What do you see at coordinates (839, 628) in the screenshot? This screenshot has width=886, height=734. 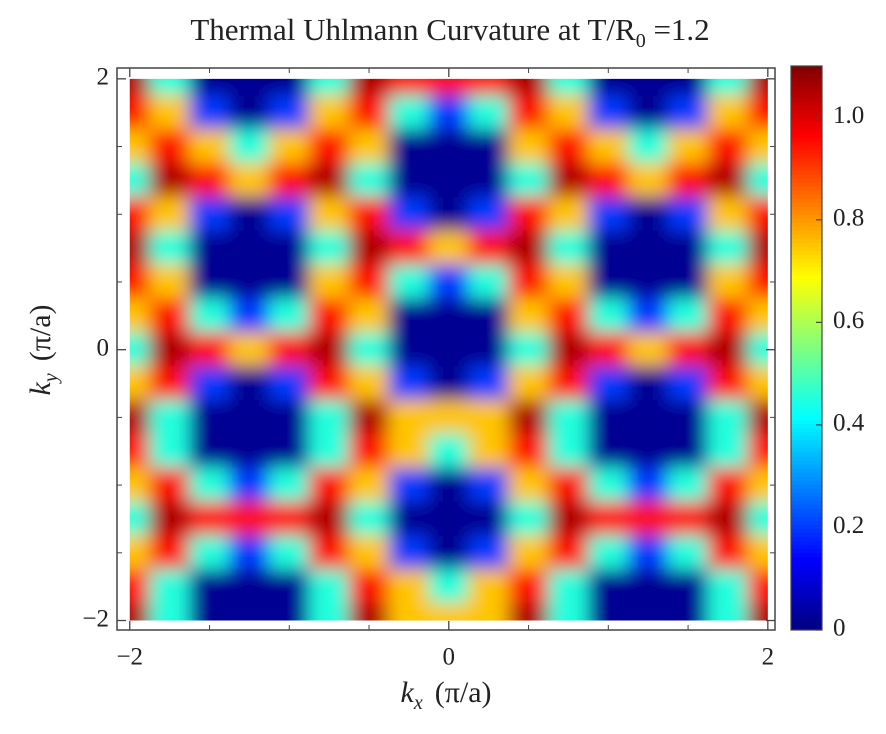 I see `colorbar-tick-label: 0` at bounding box center [839, 628].